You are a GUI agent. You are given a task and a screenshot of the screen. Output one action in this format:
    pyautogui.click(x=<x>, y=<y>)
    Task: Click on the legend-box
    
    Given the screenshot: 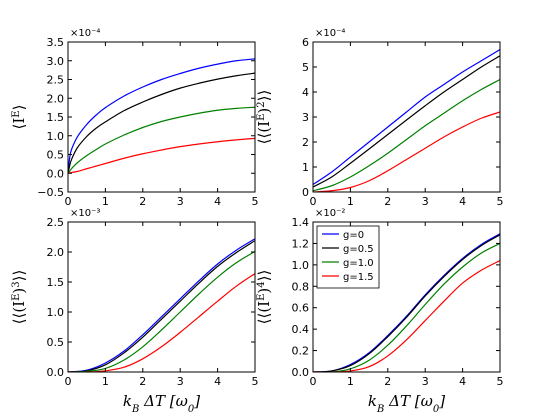 What is the action you would take?
    pyautogui.click(x=348, y=257)
    